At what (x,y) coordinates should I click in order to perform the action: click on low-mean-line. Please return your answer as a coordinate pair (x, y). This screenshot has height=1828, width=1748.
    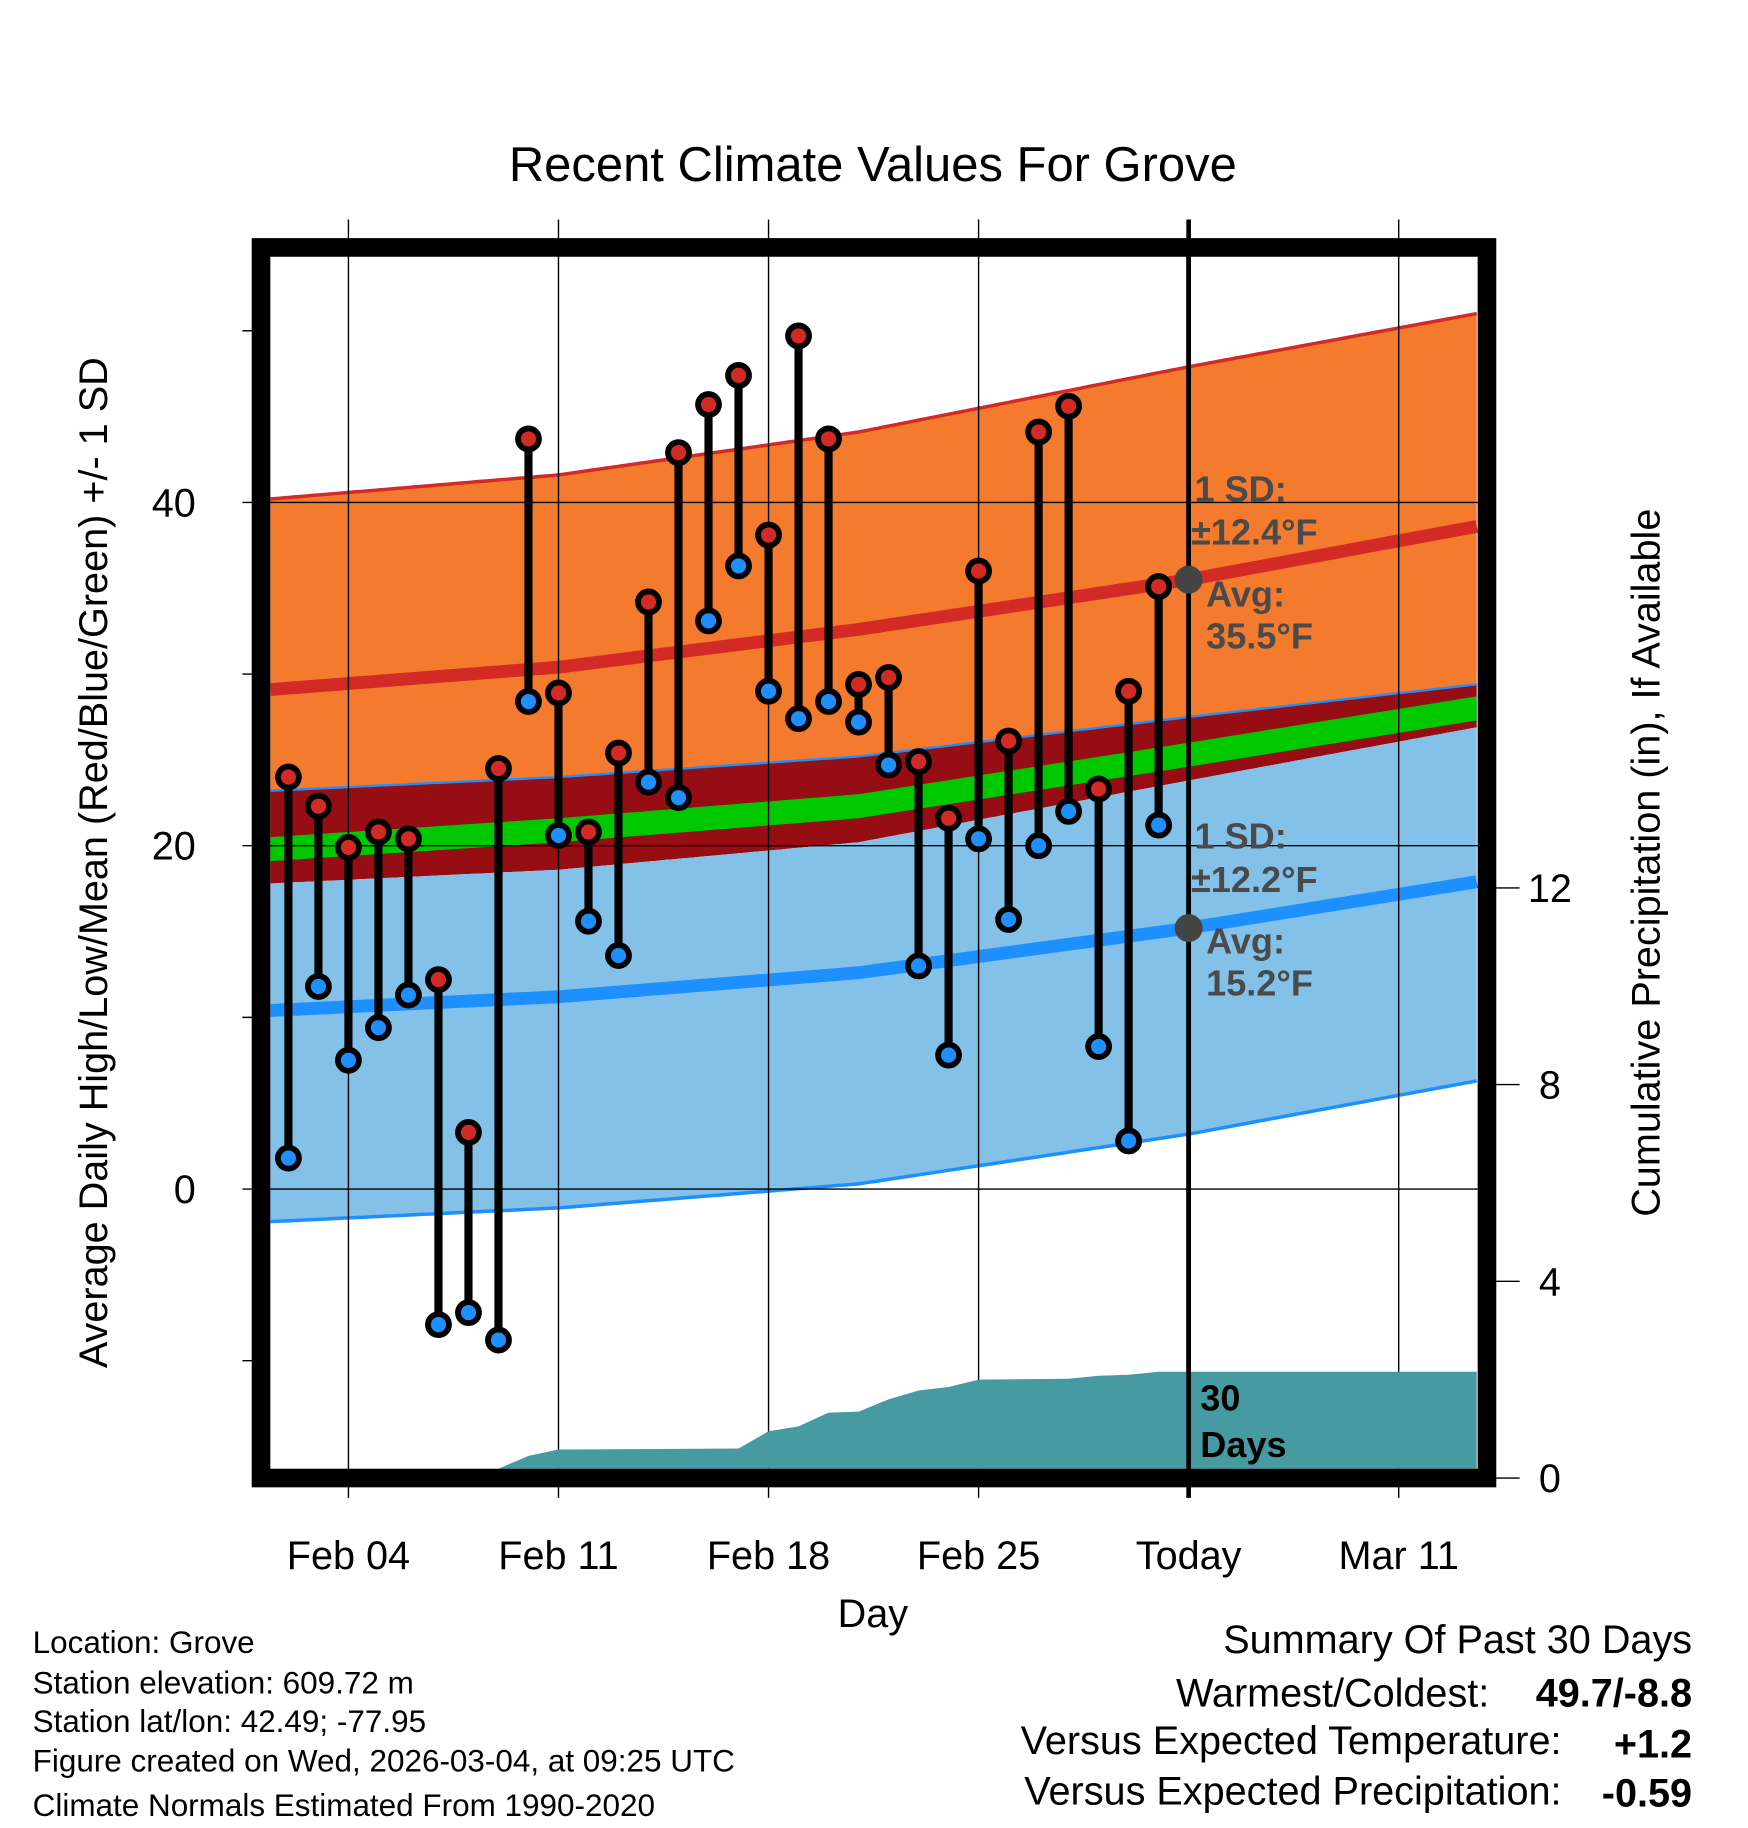
    Looking at the image, I should click on (874, 946).